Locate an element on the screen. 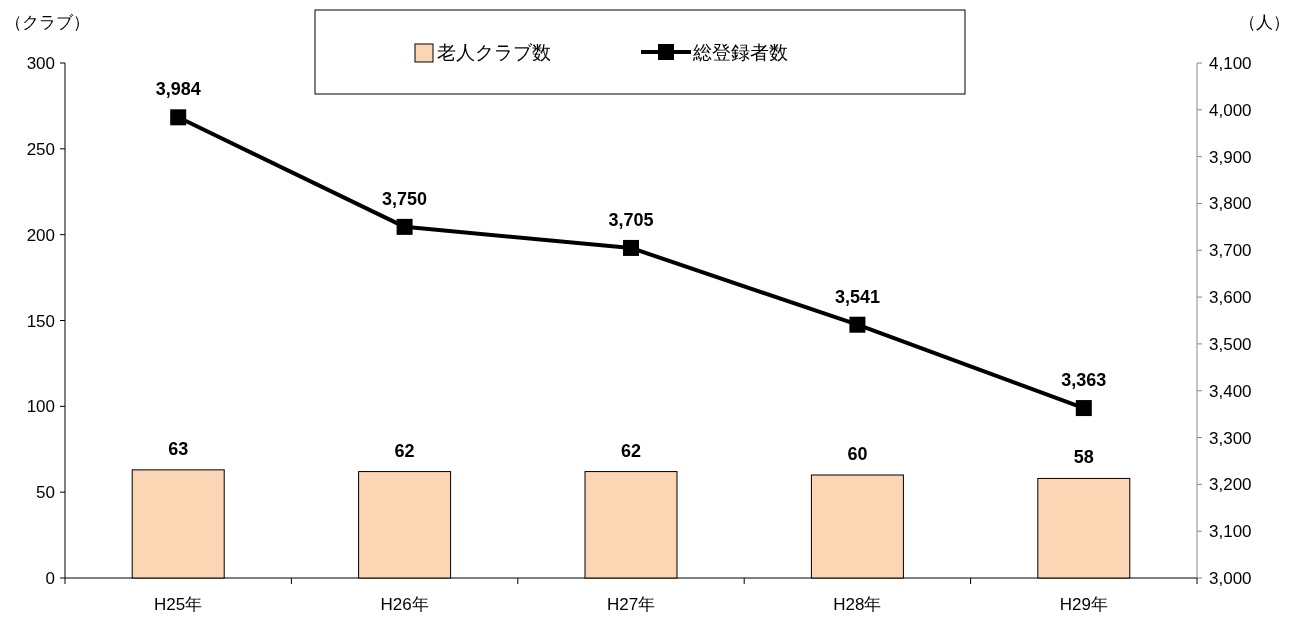 The width and height of the screenshot is (1295, 625). data-label: 3,363 is located at coordinates (1084, 380).